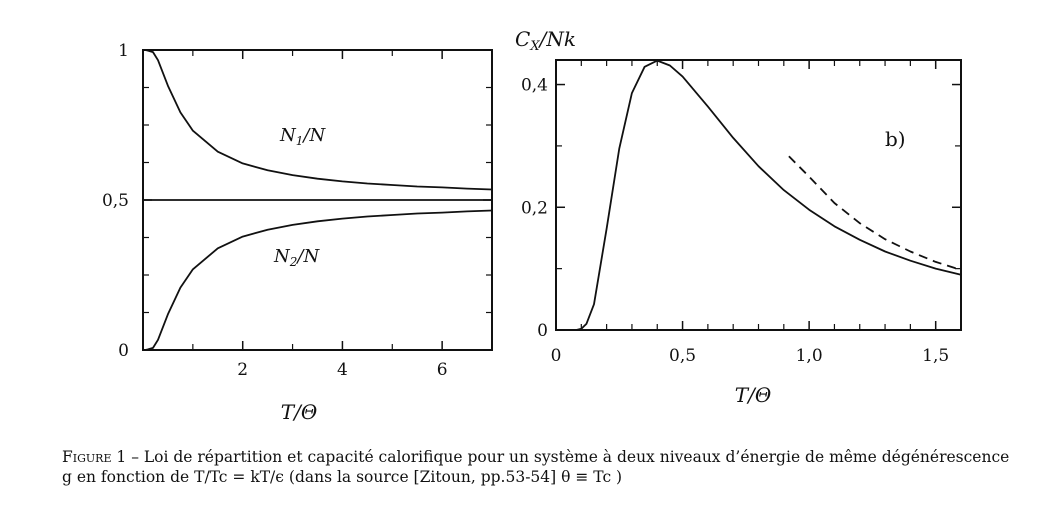  What do you see at coordinates (809, 356) in the screenshot?
I see `x-tick-label: 1,0` at bounding box center [809, 356].